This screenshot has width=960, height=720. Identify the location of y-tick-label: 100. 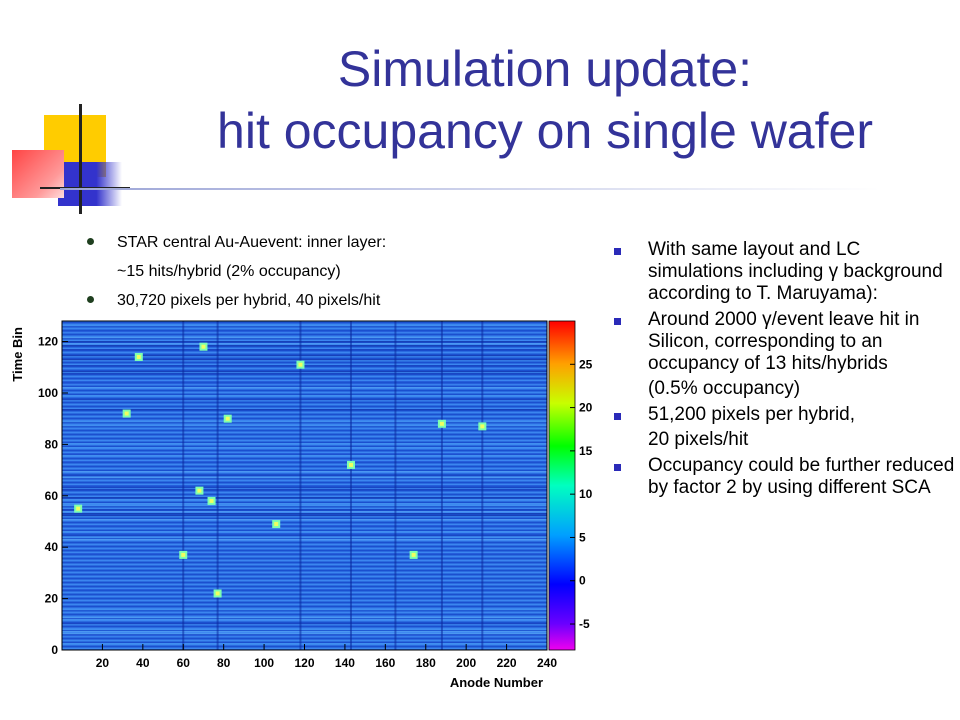
(48, 393).